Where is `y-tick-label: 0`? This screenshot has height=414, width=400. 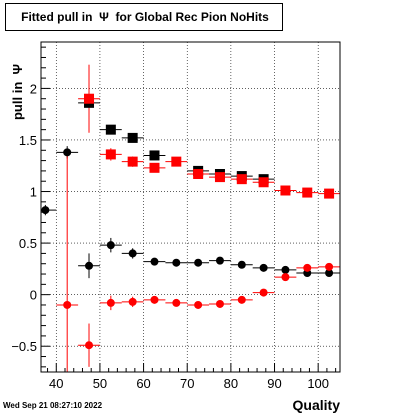 y-tick-label: 0 is located at coordinates (33, 295).